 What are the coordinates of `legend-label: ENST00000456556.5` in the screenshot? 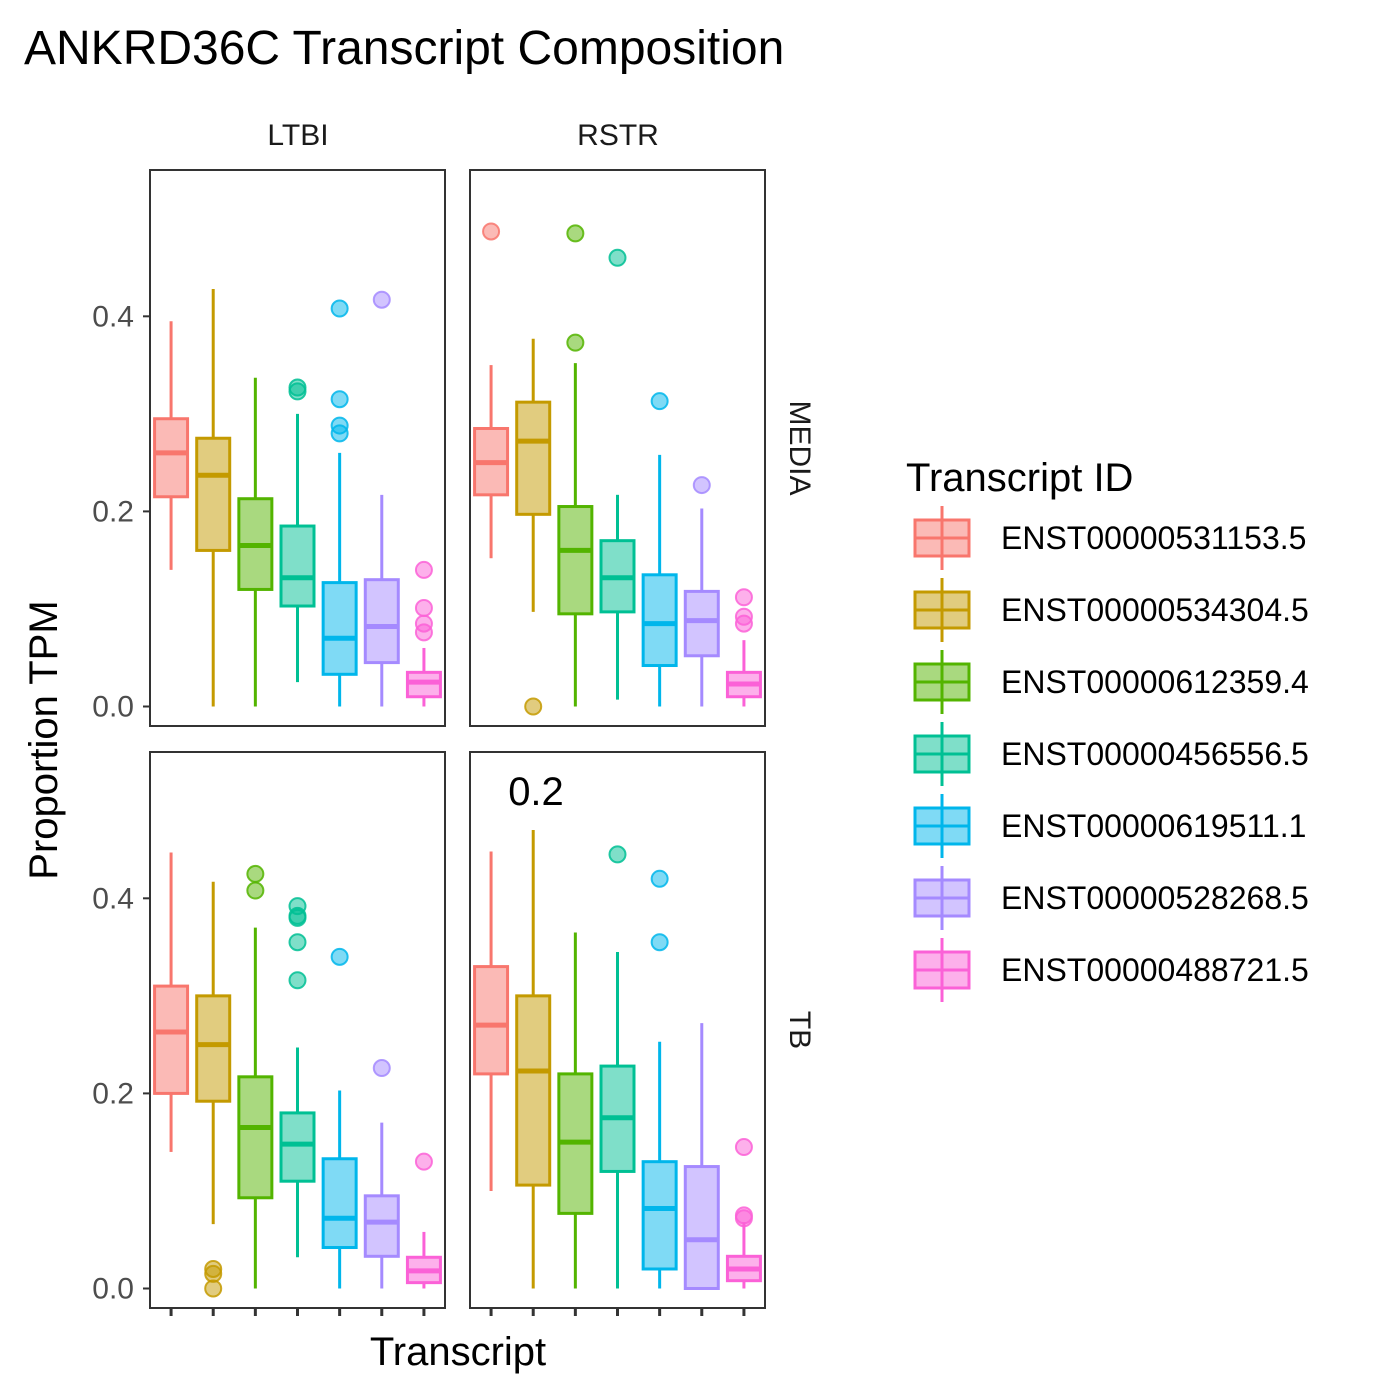 It's located at (1155, 754).